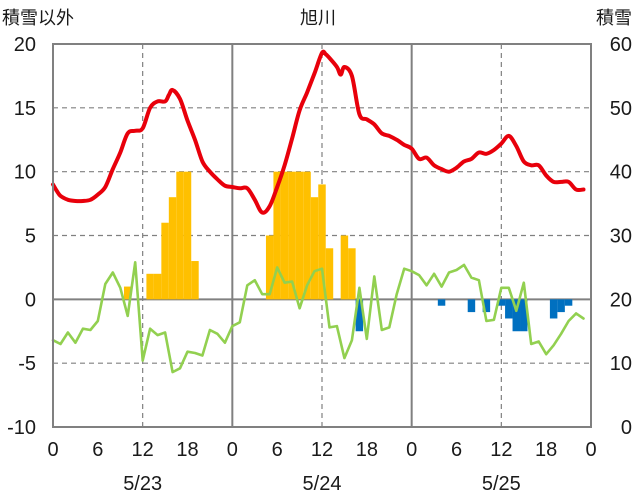  What do you see at coordinates (614, 18) in the screenshot?
I see `right-axis-title: 積雪` at bounding box center [614, 18].